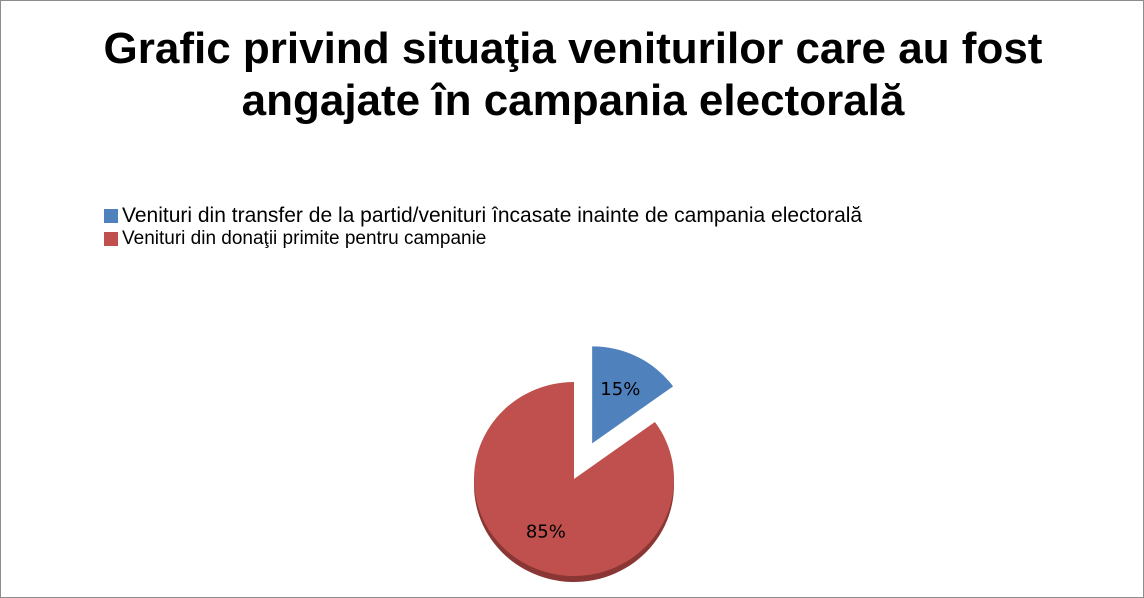  What do you see at coordinates (546, 532) in the screenshot?
I see `data-label: 85%` at bounding box center [546, 532].